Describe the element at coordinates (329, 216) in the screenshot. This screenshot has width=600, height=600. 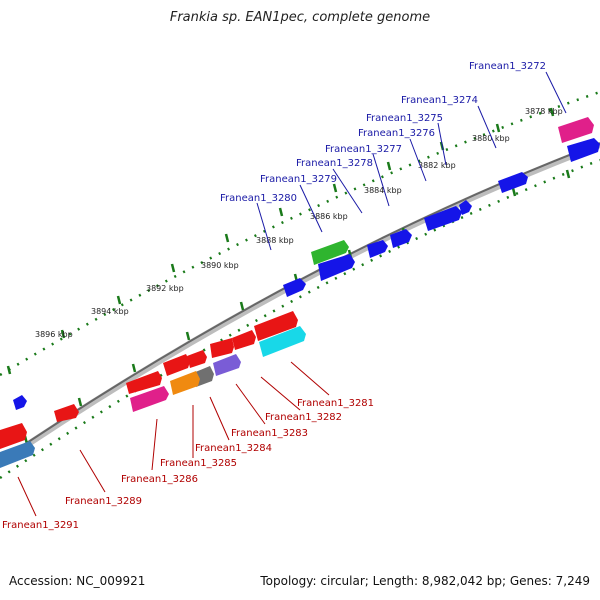
I see `scale-label: 3886 kbp` at that location.